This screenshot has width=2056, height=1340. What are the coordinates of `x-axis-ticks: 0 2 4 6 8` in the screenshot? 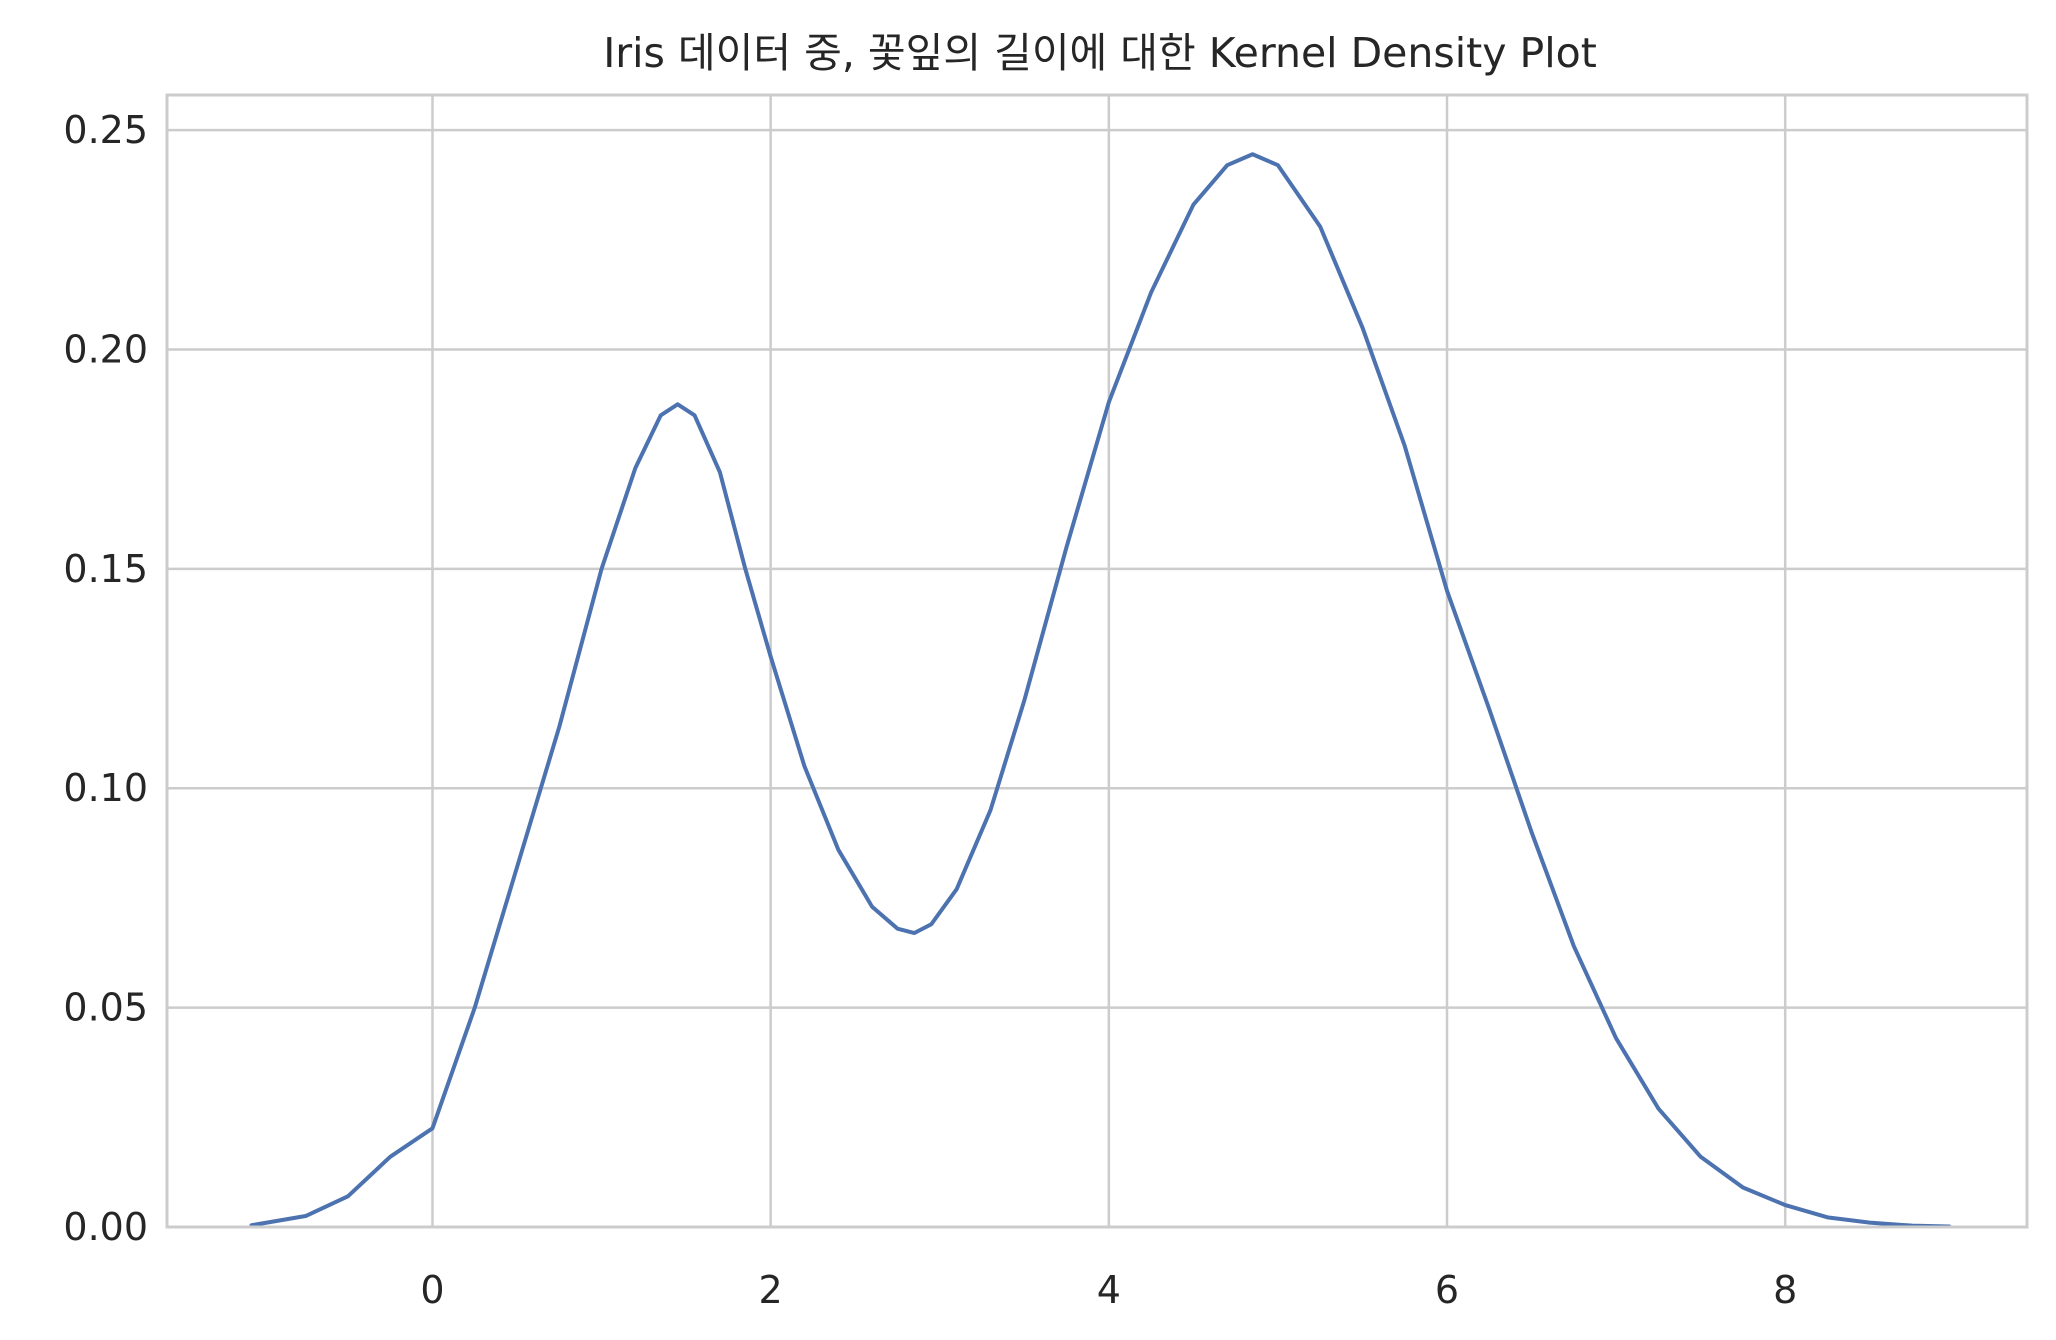 It's located at (1108, 1290).